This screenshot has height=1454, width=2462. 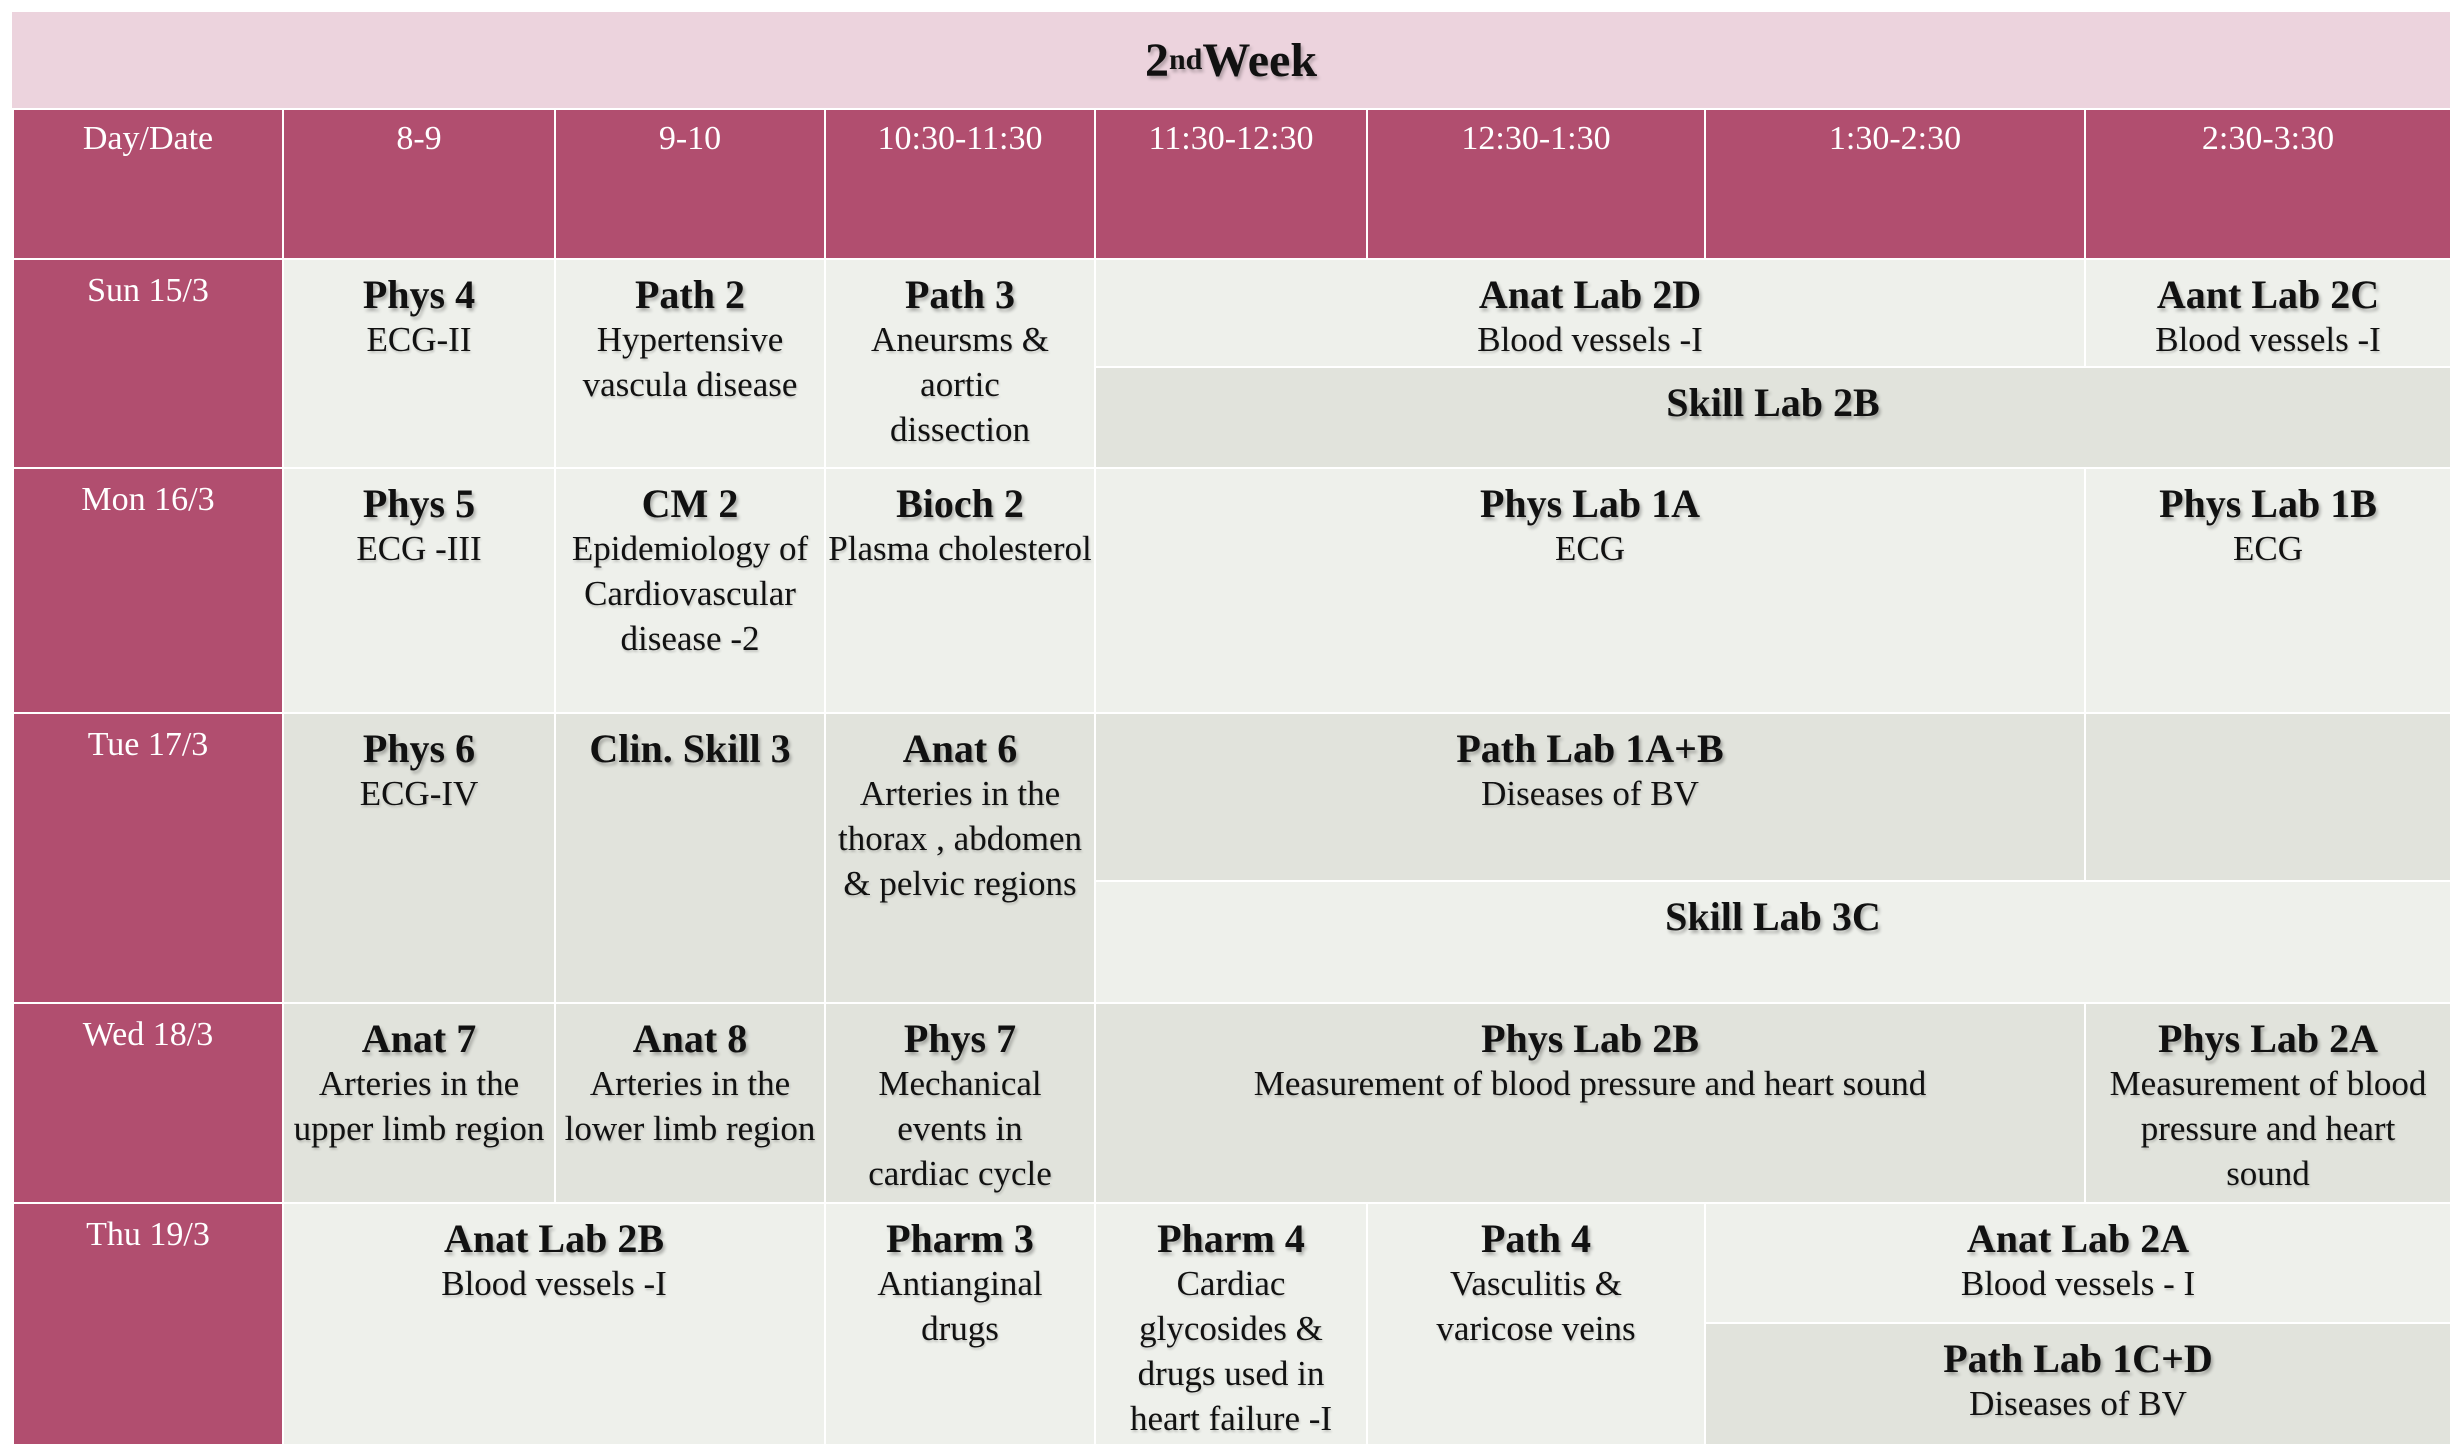 What do you see at coordinates (2268, 1038) in the screenshot?
I see `session-title: Phys Lab 2A` at bounding box center [2268, 1038].